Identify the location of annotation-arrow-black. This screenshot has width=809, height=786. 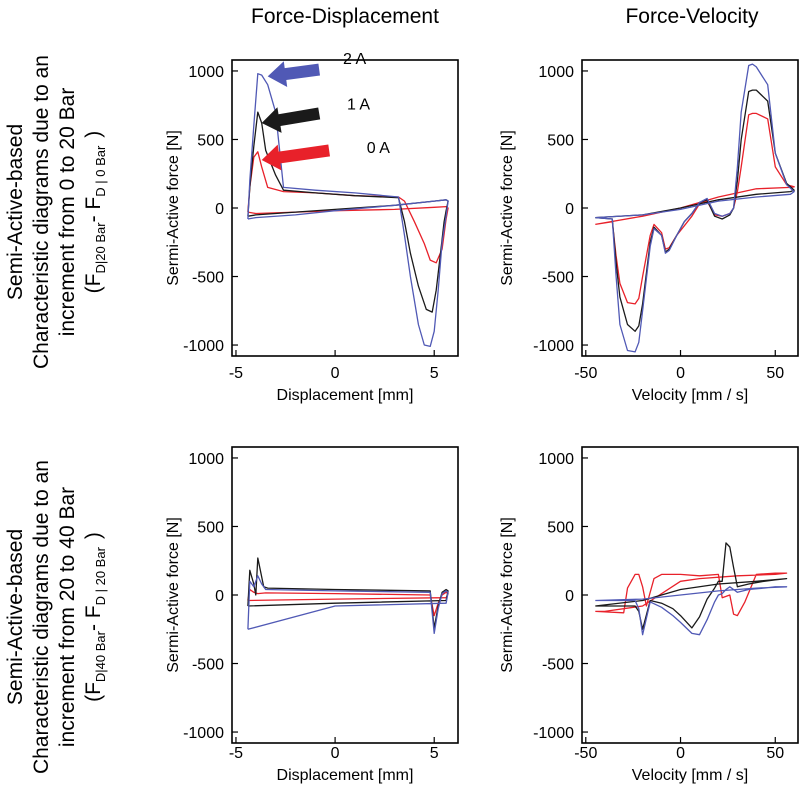
(291, 120).